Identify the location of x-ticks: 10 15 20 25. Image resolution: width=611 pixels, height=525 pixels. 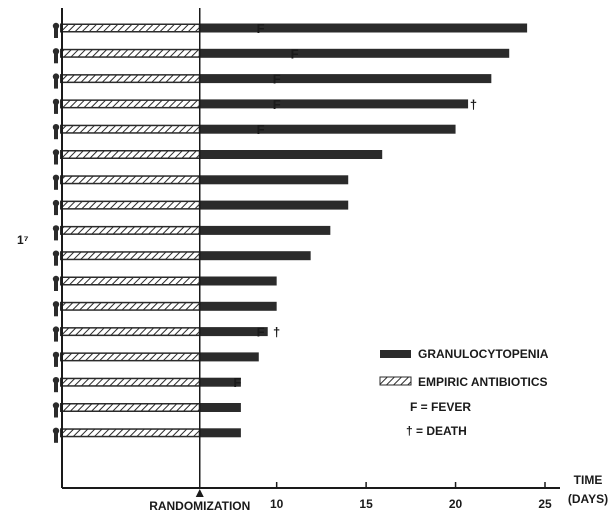
(411, 496).